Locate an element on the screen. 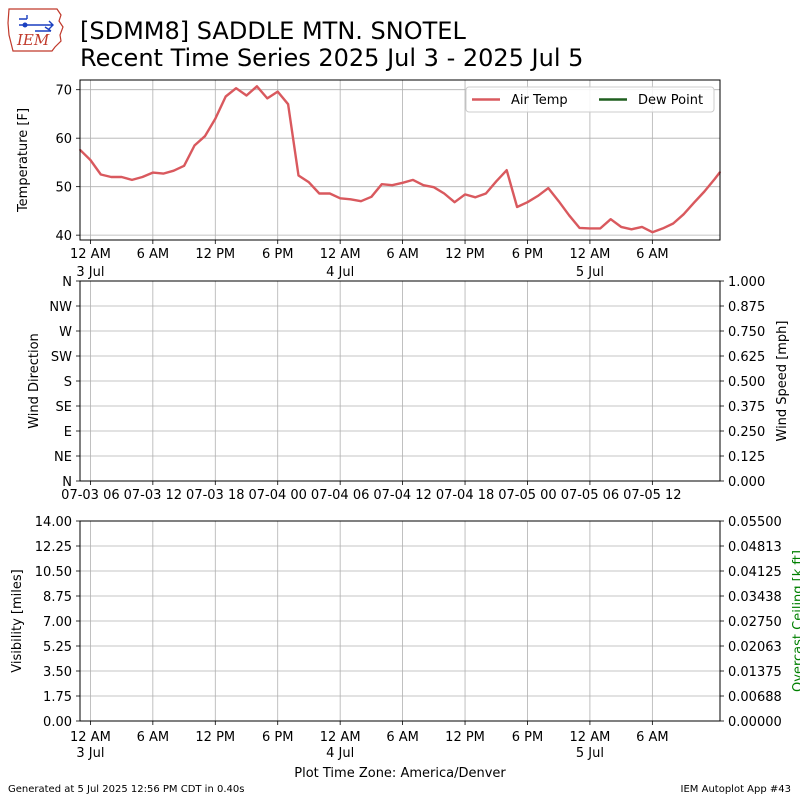 This screenshot has width=800, height=800. wind-speed-tick-label: 0.000 is located at coordinates (746, 482).